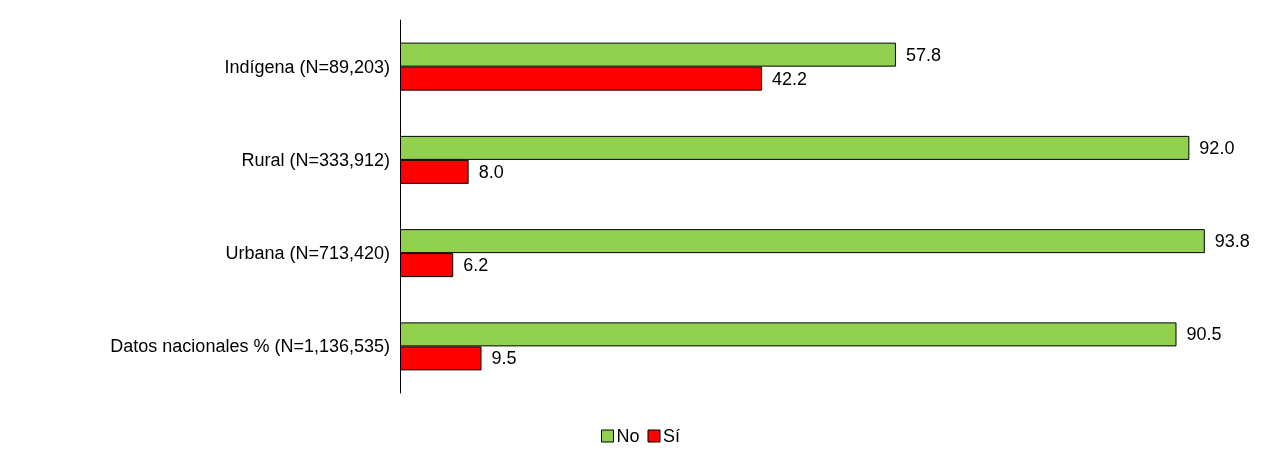 This screenshot has height=458, width=1281. Describe the element at coordinates (1217, 147) in the screenshot. I see `data-label: 92.0` at that location.